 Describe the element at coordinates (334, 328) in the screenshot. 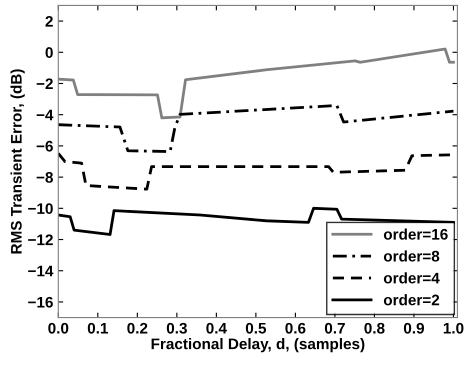

I see `x-tick-label: 0.7` at that location.